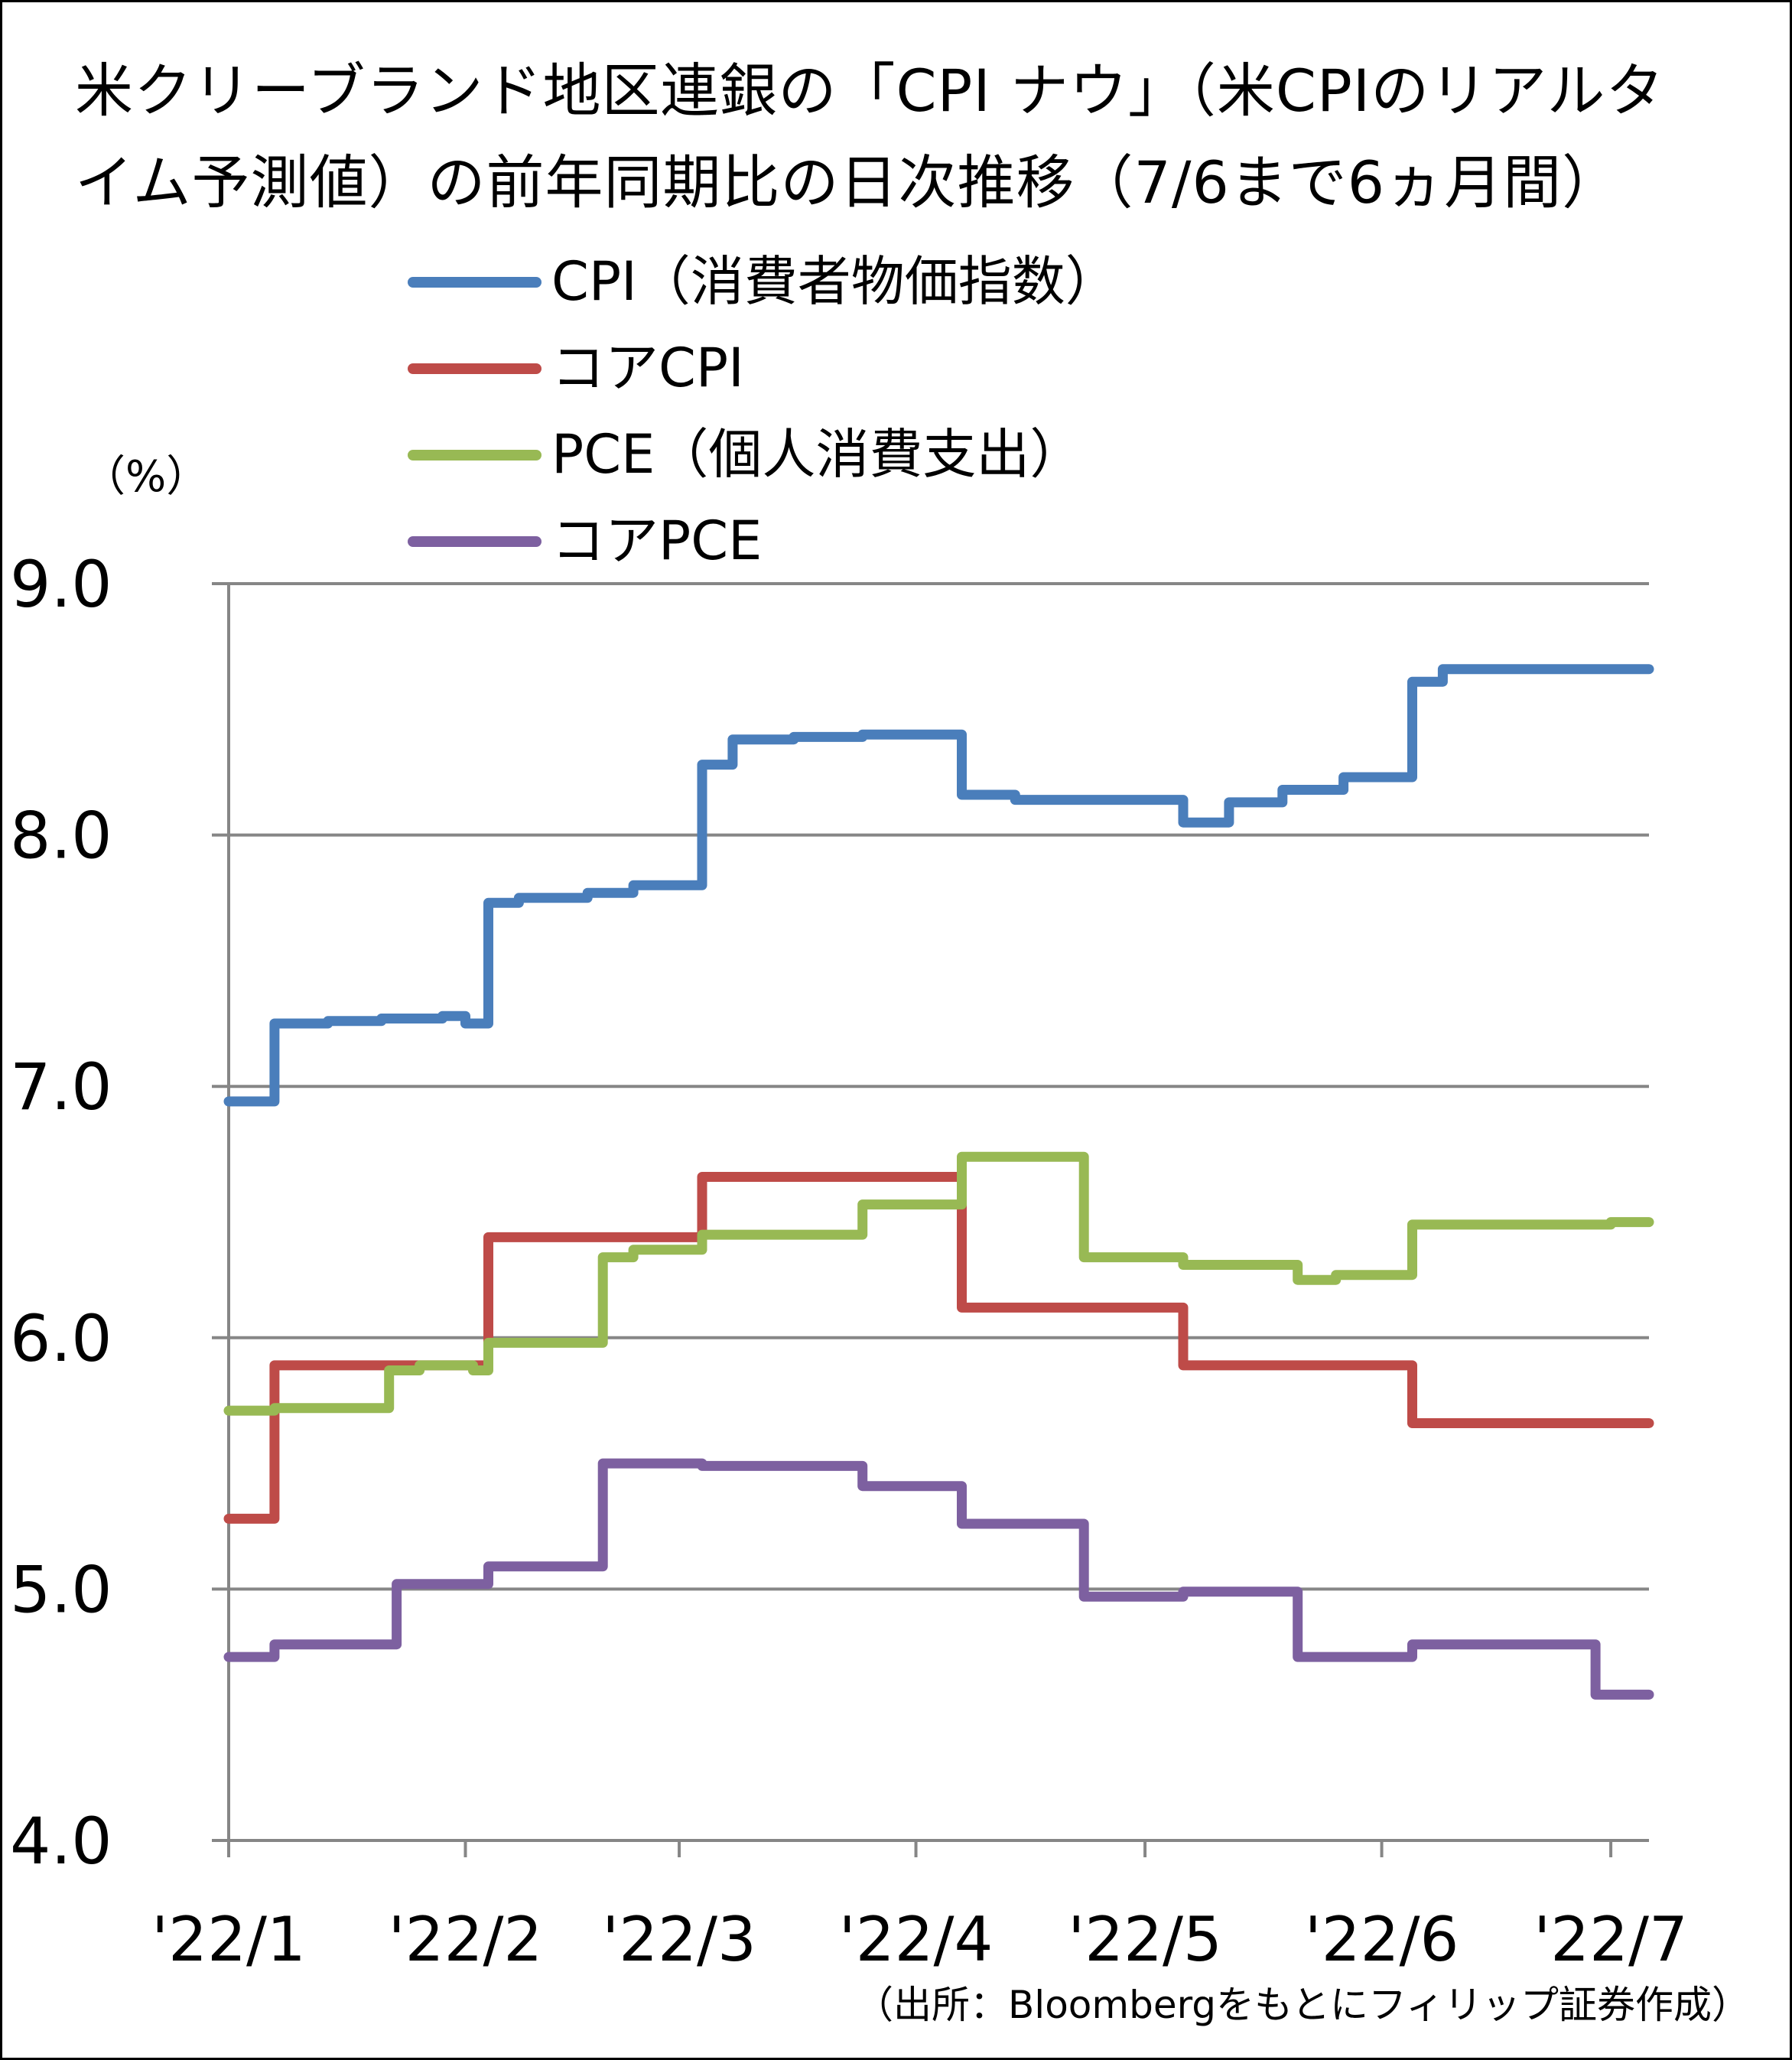  Describe the element at coordinates (61, 1841) in the screenshot. I see `y-tick-label: 4.0` at that location.